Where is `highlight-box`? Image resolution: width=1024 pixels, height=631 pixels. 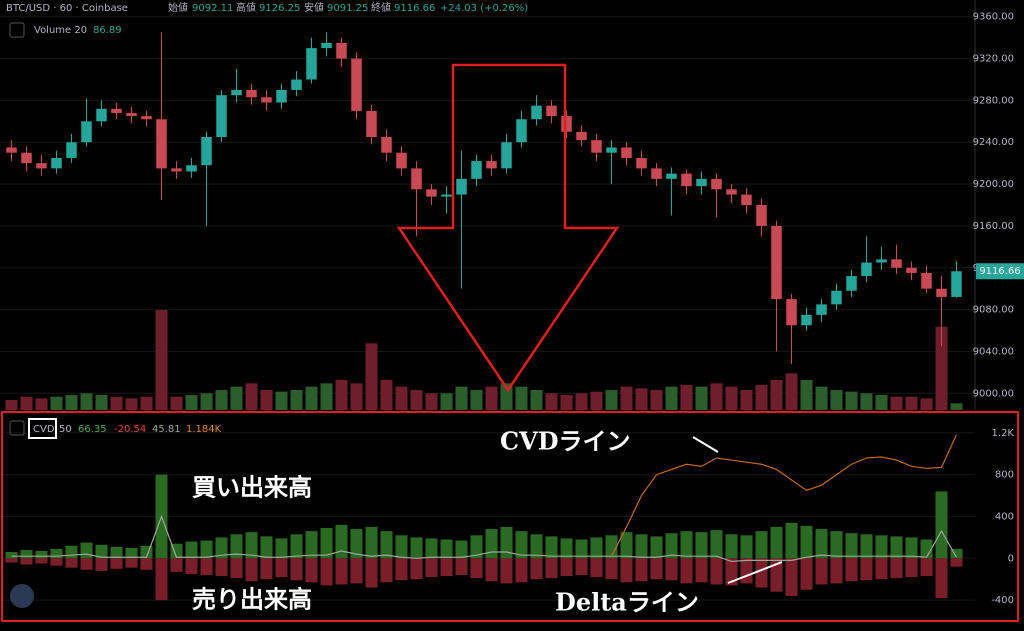
highlight-box is located at coordinates (42, 428).